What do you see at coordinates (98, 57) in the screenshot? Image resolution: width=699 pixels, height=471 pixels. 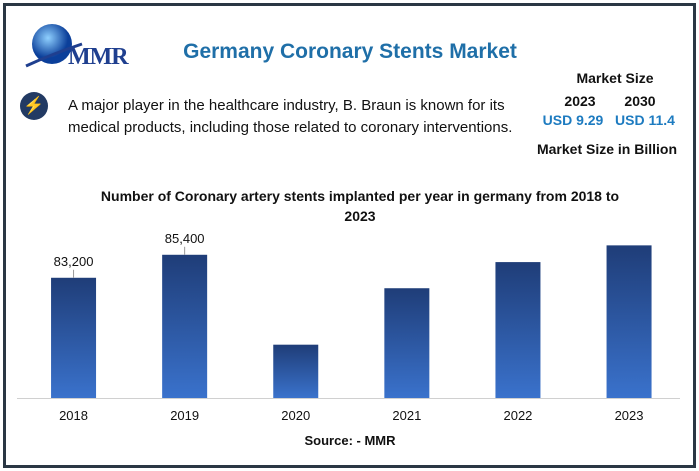 I see `logo-text: MMR` at bounding box center [98, 57].